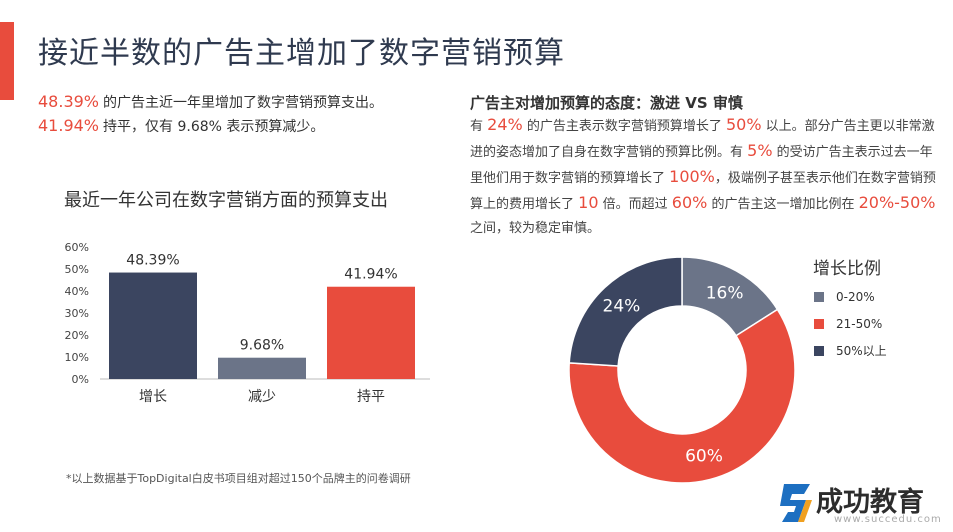 This screenshot has width=953, height=532. Describe the element at coordinates (7, 61) in the screenshot. I see `title-accent-bar` at that location.